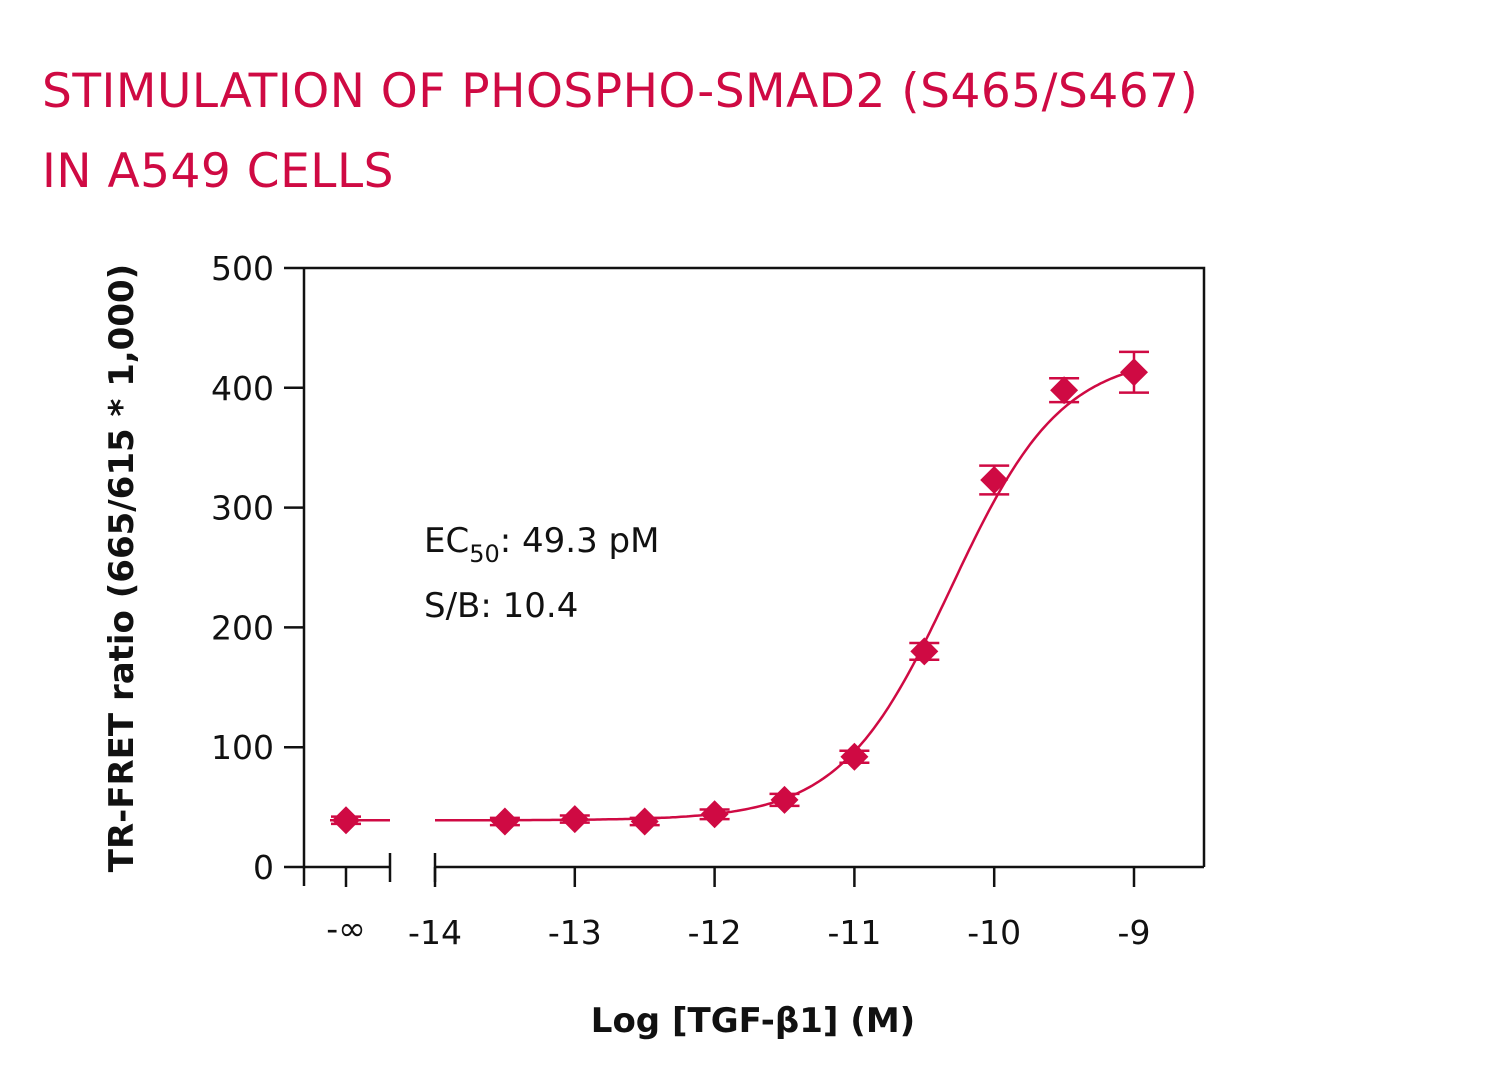 The width and height of the screenshot is (1509, 1086). I want to click on sb-annotation: S/B: 10.4, so click(501, 606).